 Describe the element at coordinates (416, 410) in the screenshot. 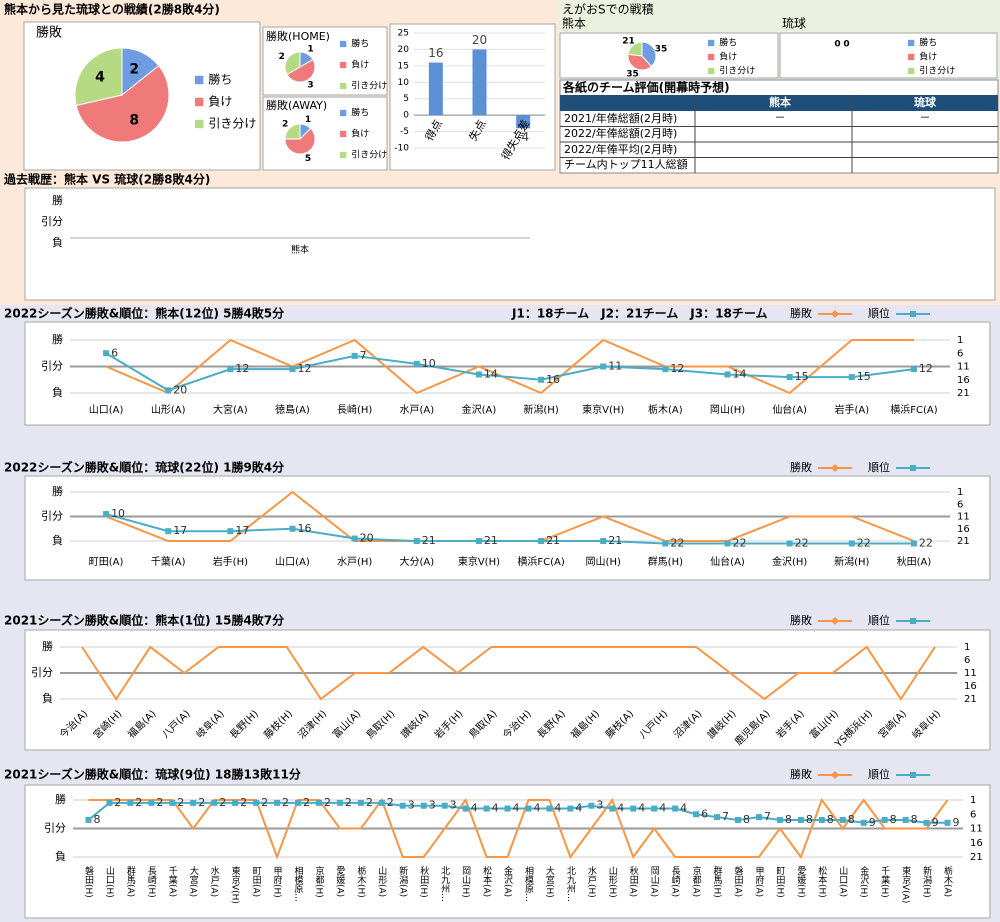

I see `x-tick-label: 水戸(A)` at that location.